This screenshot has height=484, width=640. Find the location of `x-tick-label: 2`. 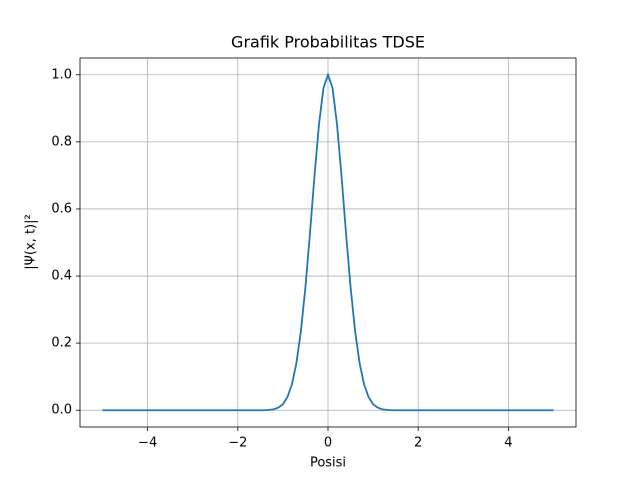

x-tick-label: 2 is located at coordinates (418, 443).